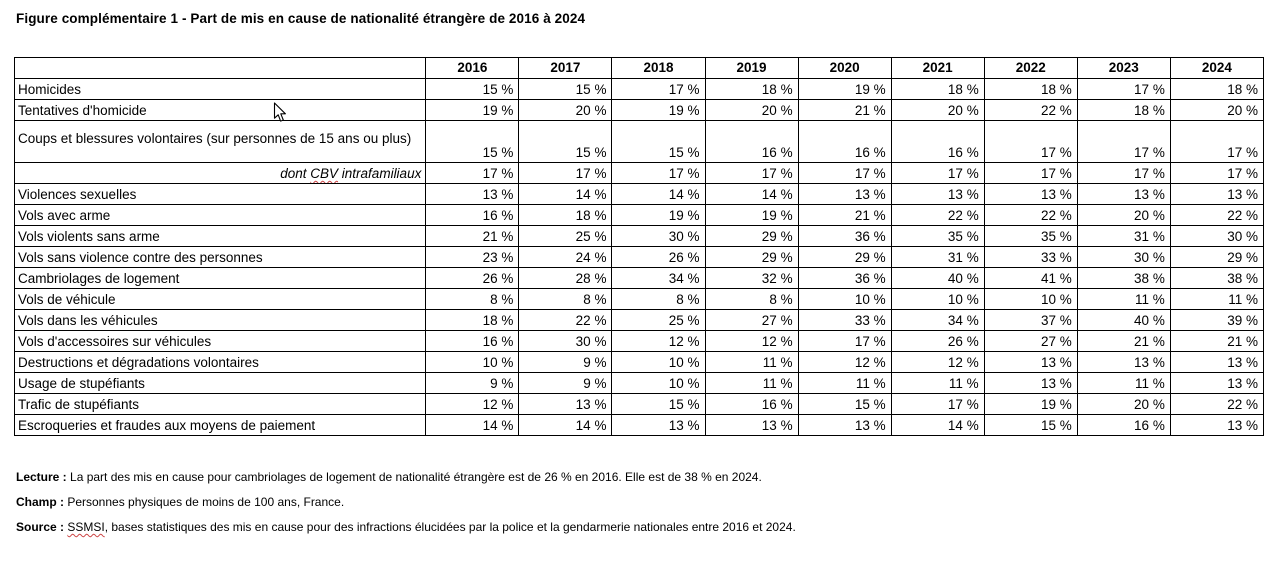 The height and width of the screenshot is (585, 1280). I want to click on row-label: Vols d'accessoires sur véhicules, so click(220, 341).